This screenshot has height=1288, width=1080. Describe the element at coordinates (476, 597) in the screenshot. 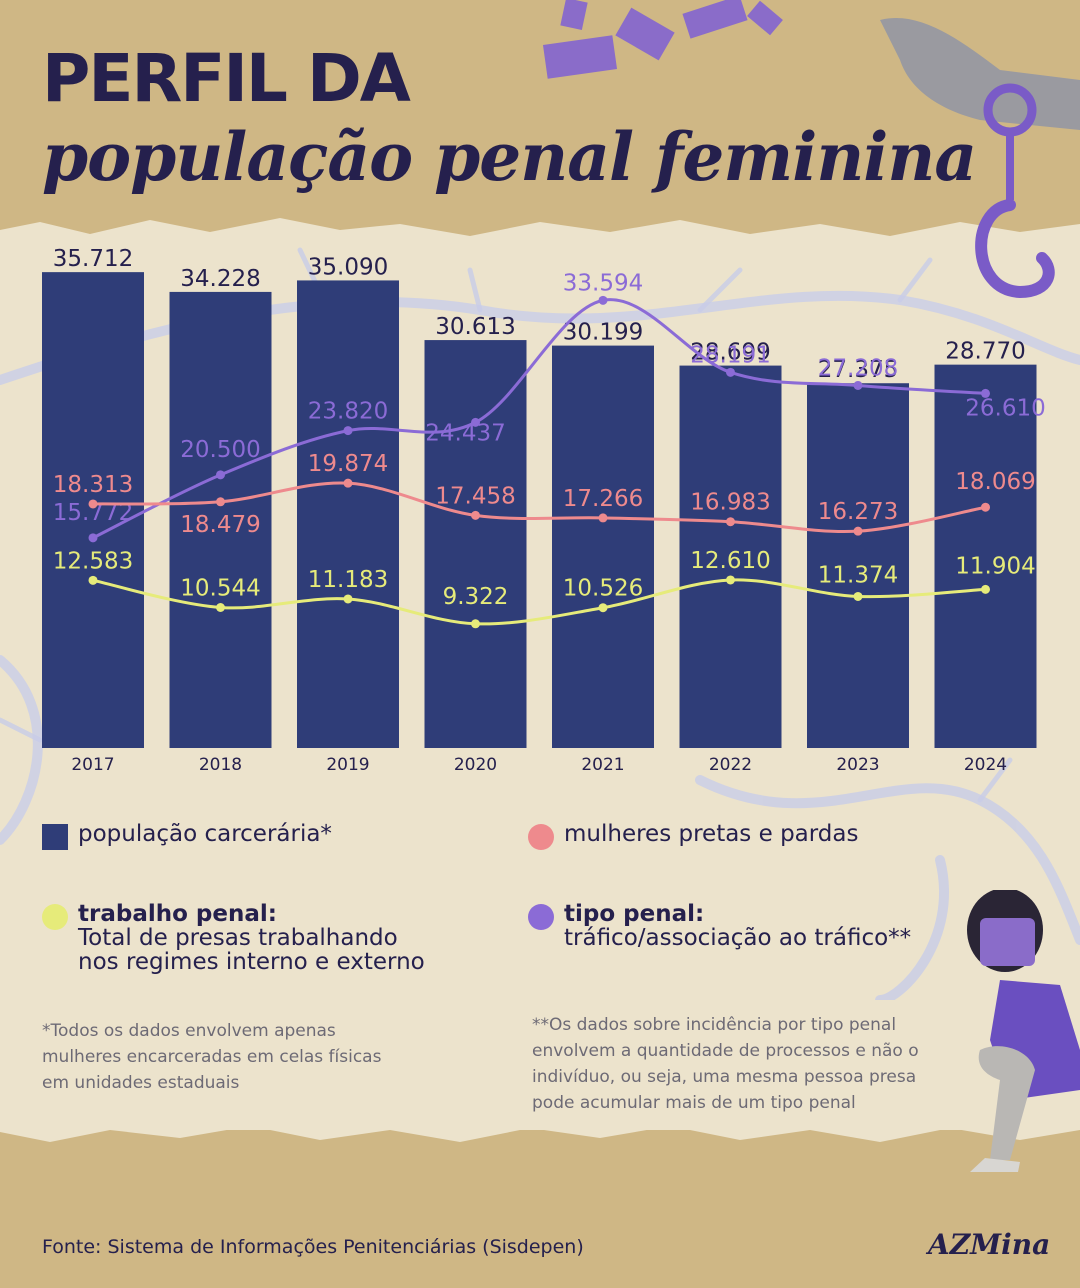

I see `value-label-trabalho: 9.322` at that location.